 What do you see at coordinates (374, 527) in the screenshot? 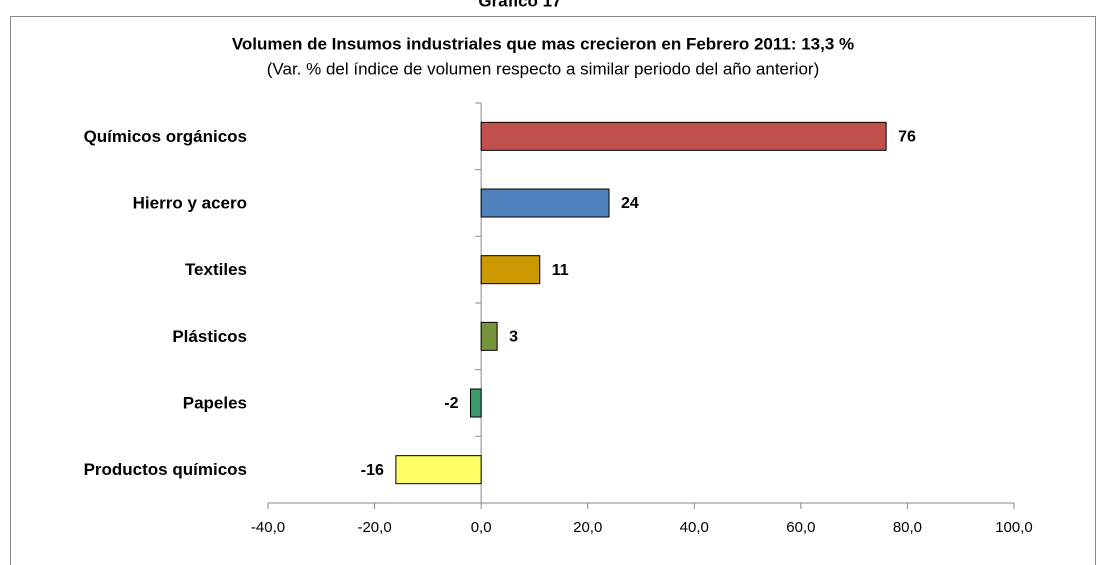
I see `x-tick-label: -20,0` at bounding box center [374, 527].